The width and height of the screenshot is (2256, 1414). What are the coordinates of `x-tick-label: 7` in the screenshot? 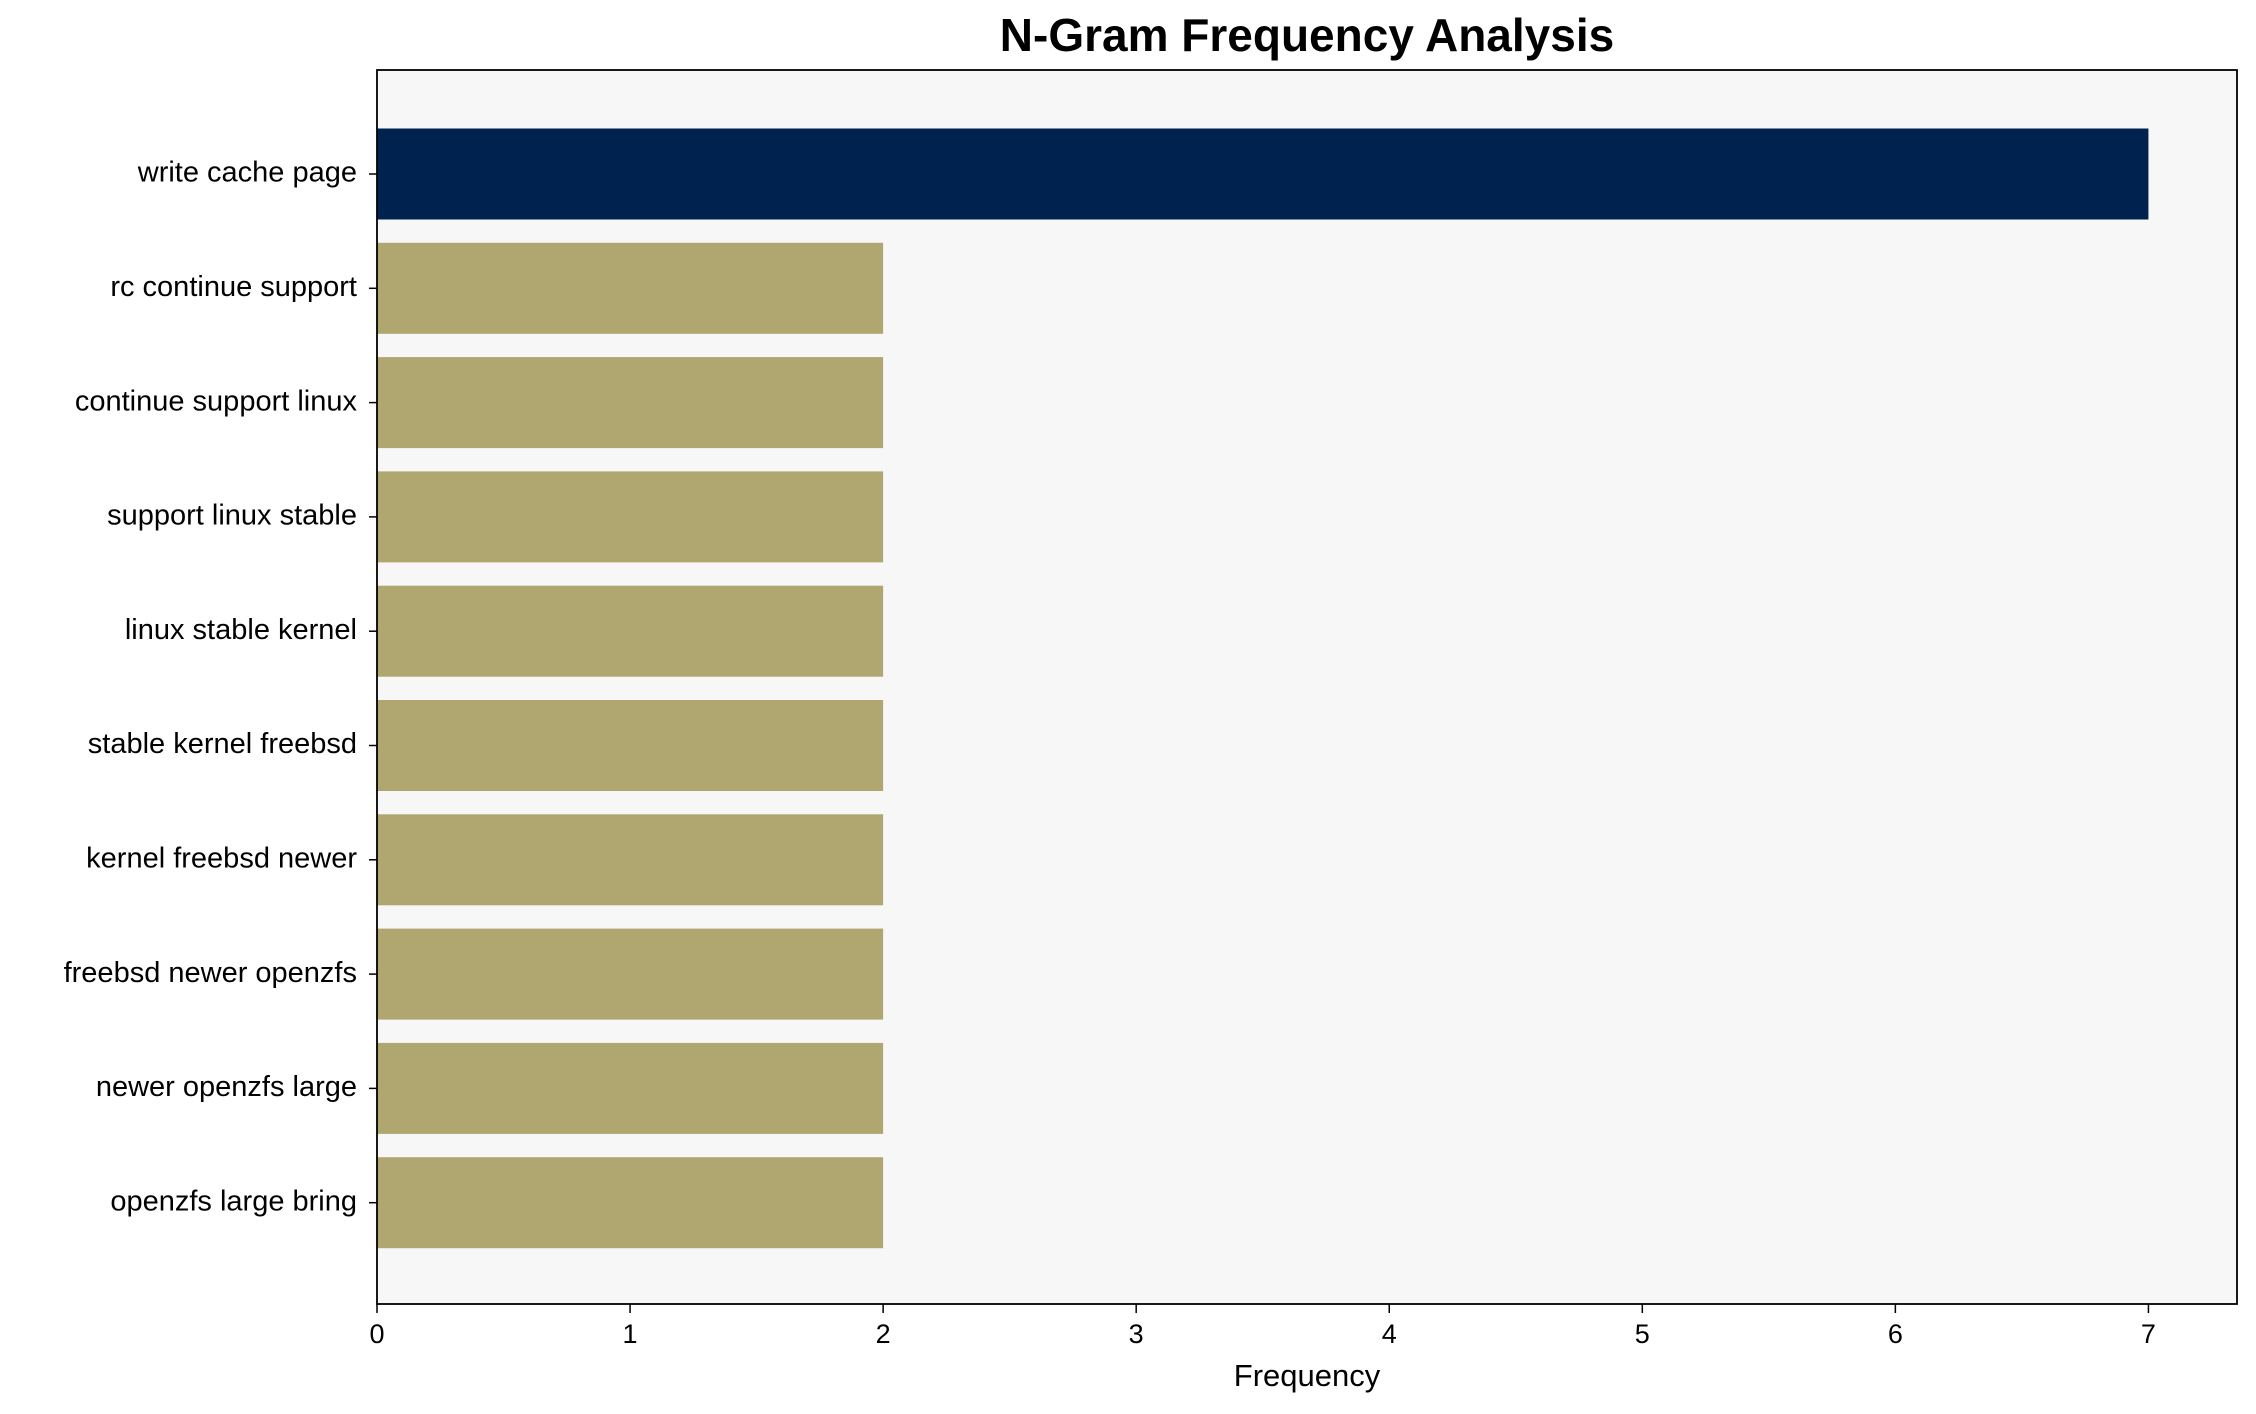 It's located at (2148, 1334).